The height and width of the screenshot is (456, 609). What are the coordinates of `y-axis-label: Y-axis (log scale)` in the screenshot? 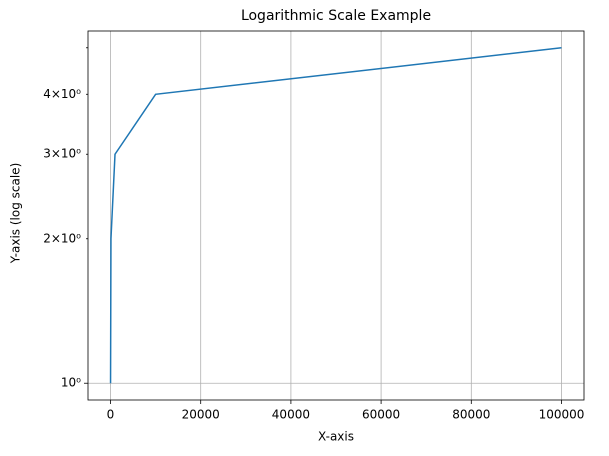 It's located at (16, 213).